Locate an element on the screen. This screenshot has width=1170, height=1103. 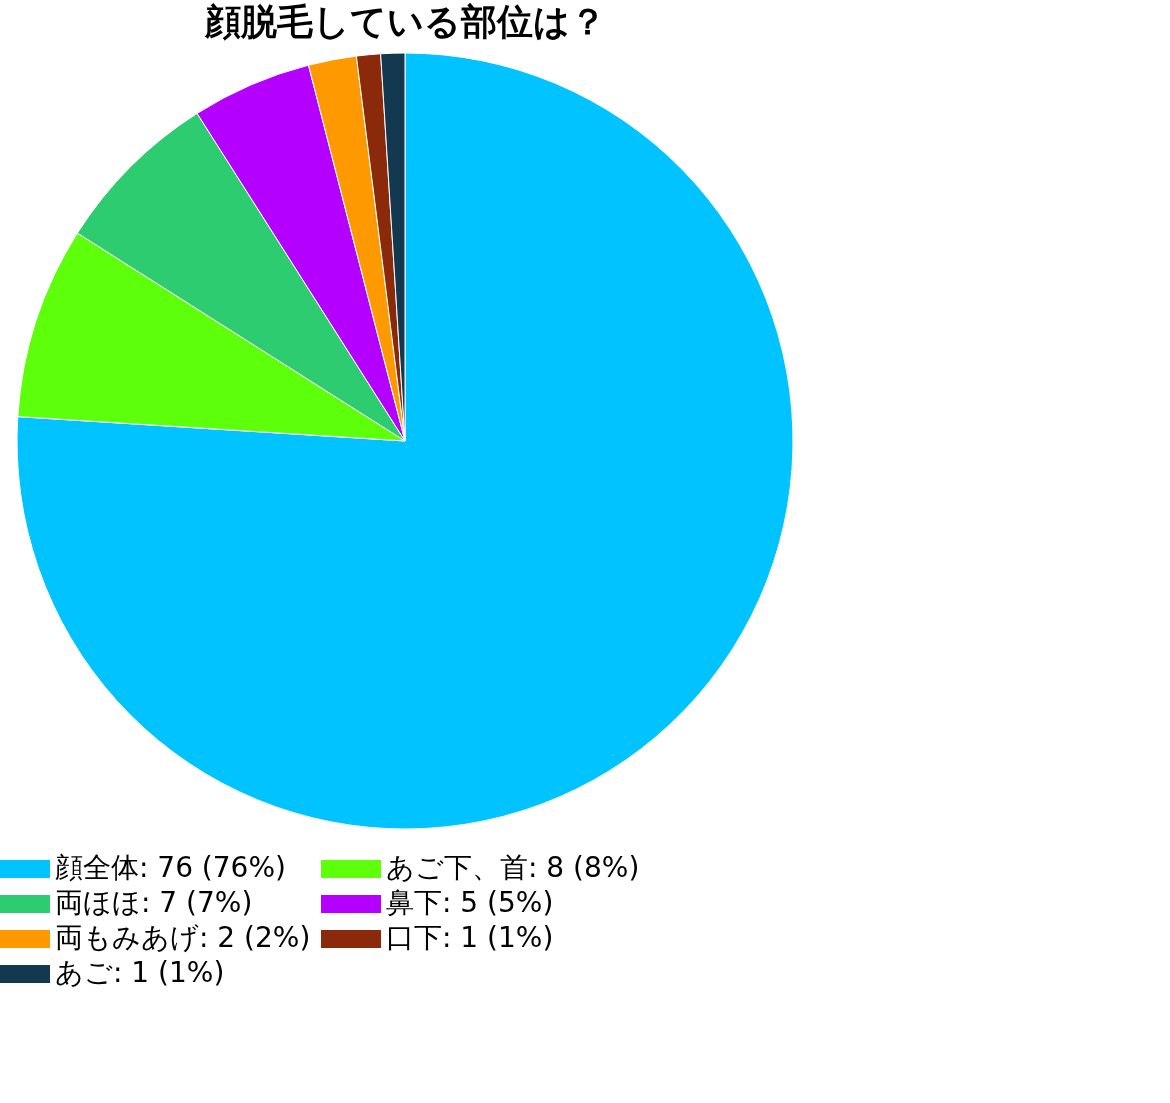
chart-title: 顔脱毛している部位は？ is located at coordinates (404, 21).